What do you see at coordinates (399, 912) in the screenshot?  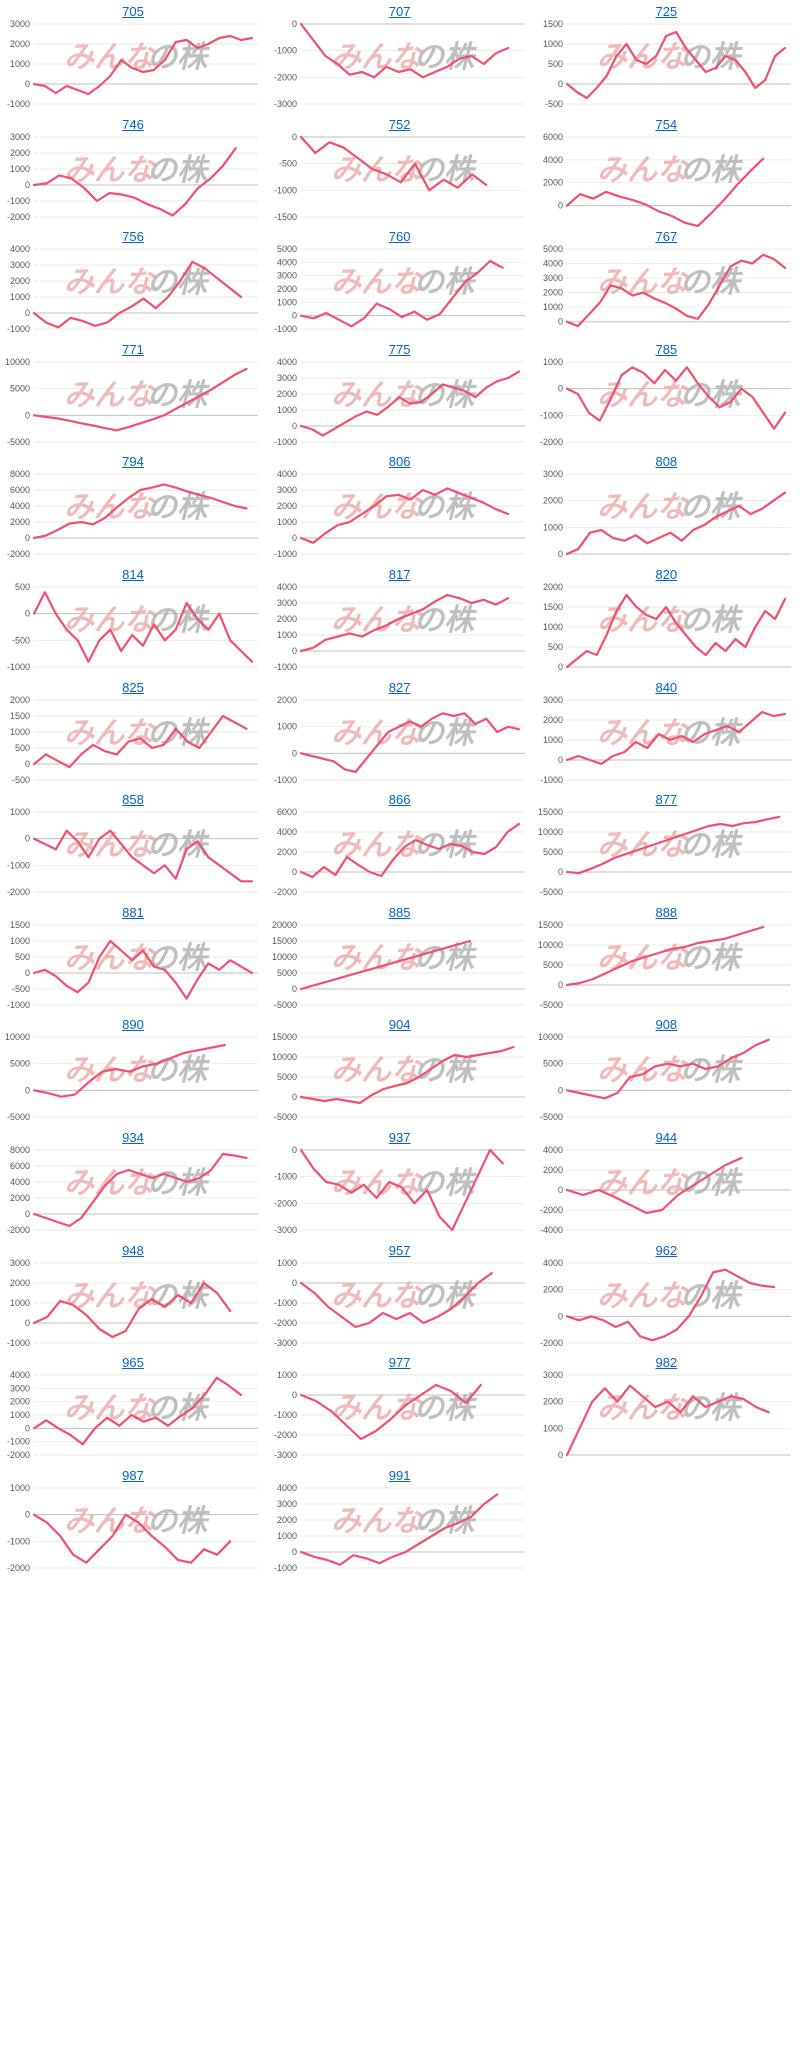 I see `chart-title-link: 885` at bounding box center [399, 912].